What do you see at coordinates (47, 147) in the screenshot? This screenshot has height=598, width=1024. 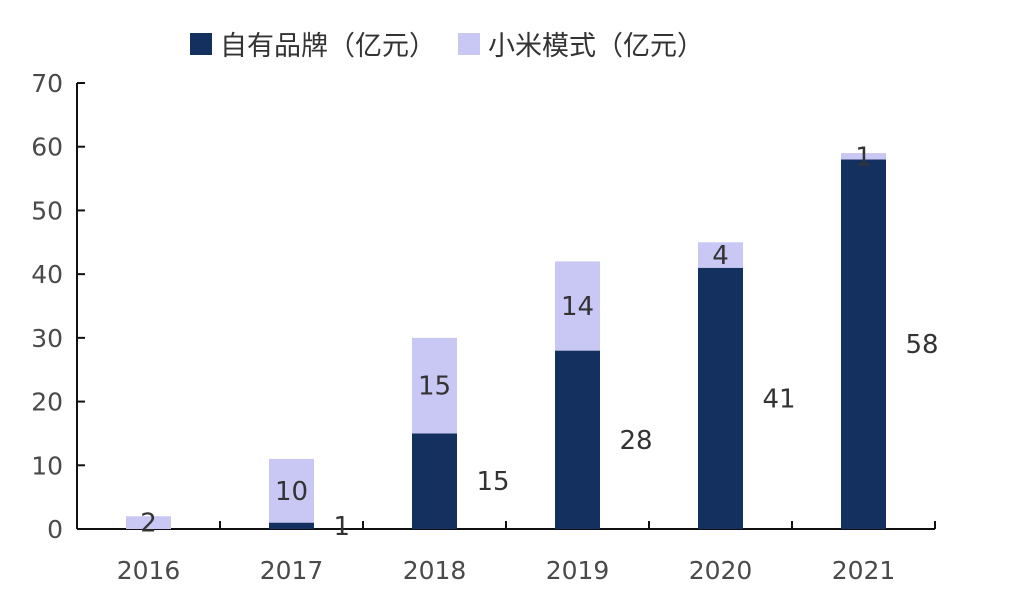 I see `y-tick-label: 60` at bounding box center [47, 147].